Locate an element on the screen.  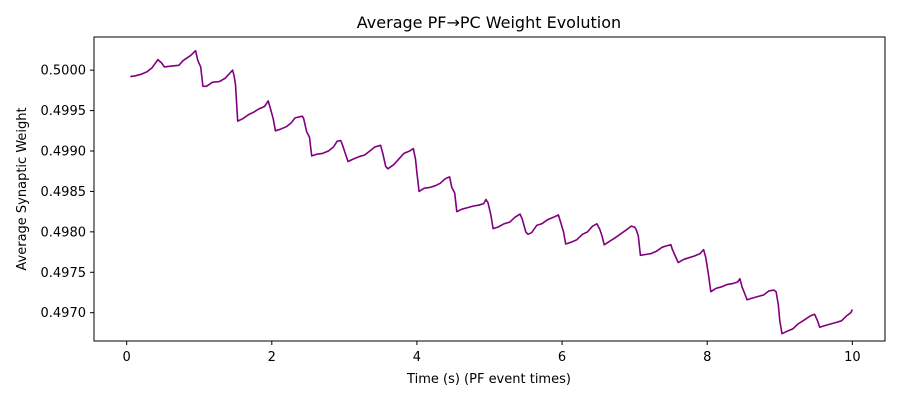
y-tick-label: 0.4970 is located at coordinates (64, 313).